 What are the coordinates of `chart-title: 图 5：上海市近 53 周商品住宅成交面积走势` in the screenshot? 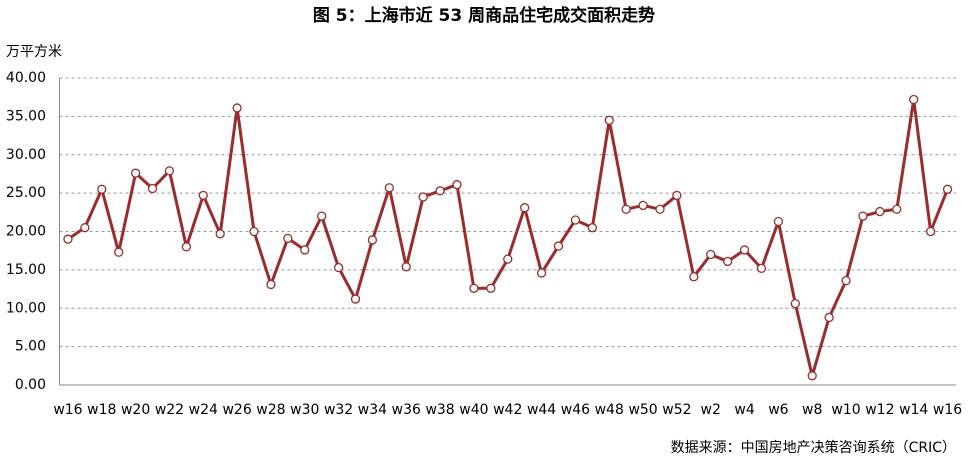 It's located at (484, 15).